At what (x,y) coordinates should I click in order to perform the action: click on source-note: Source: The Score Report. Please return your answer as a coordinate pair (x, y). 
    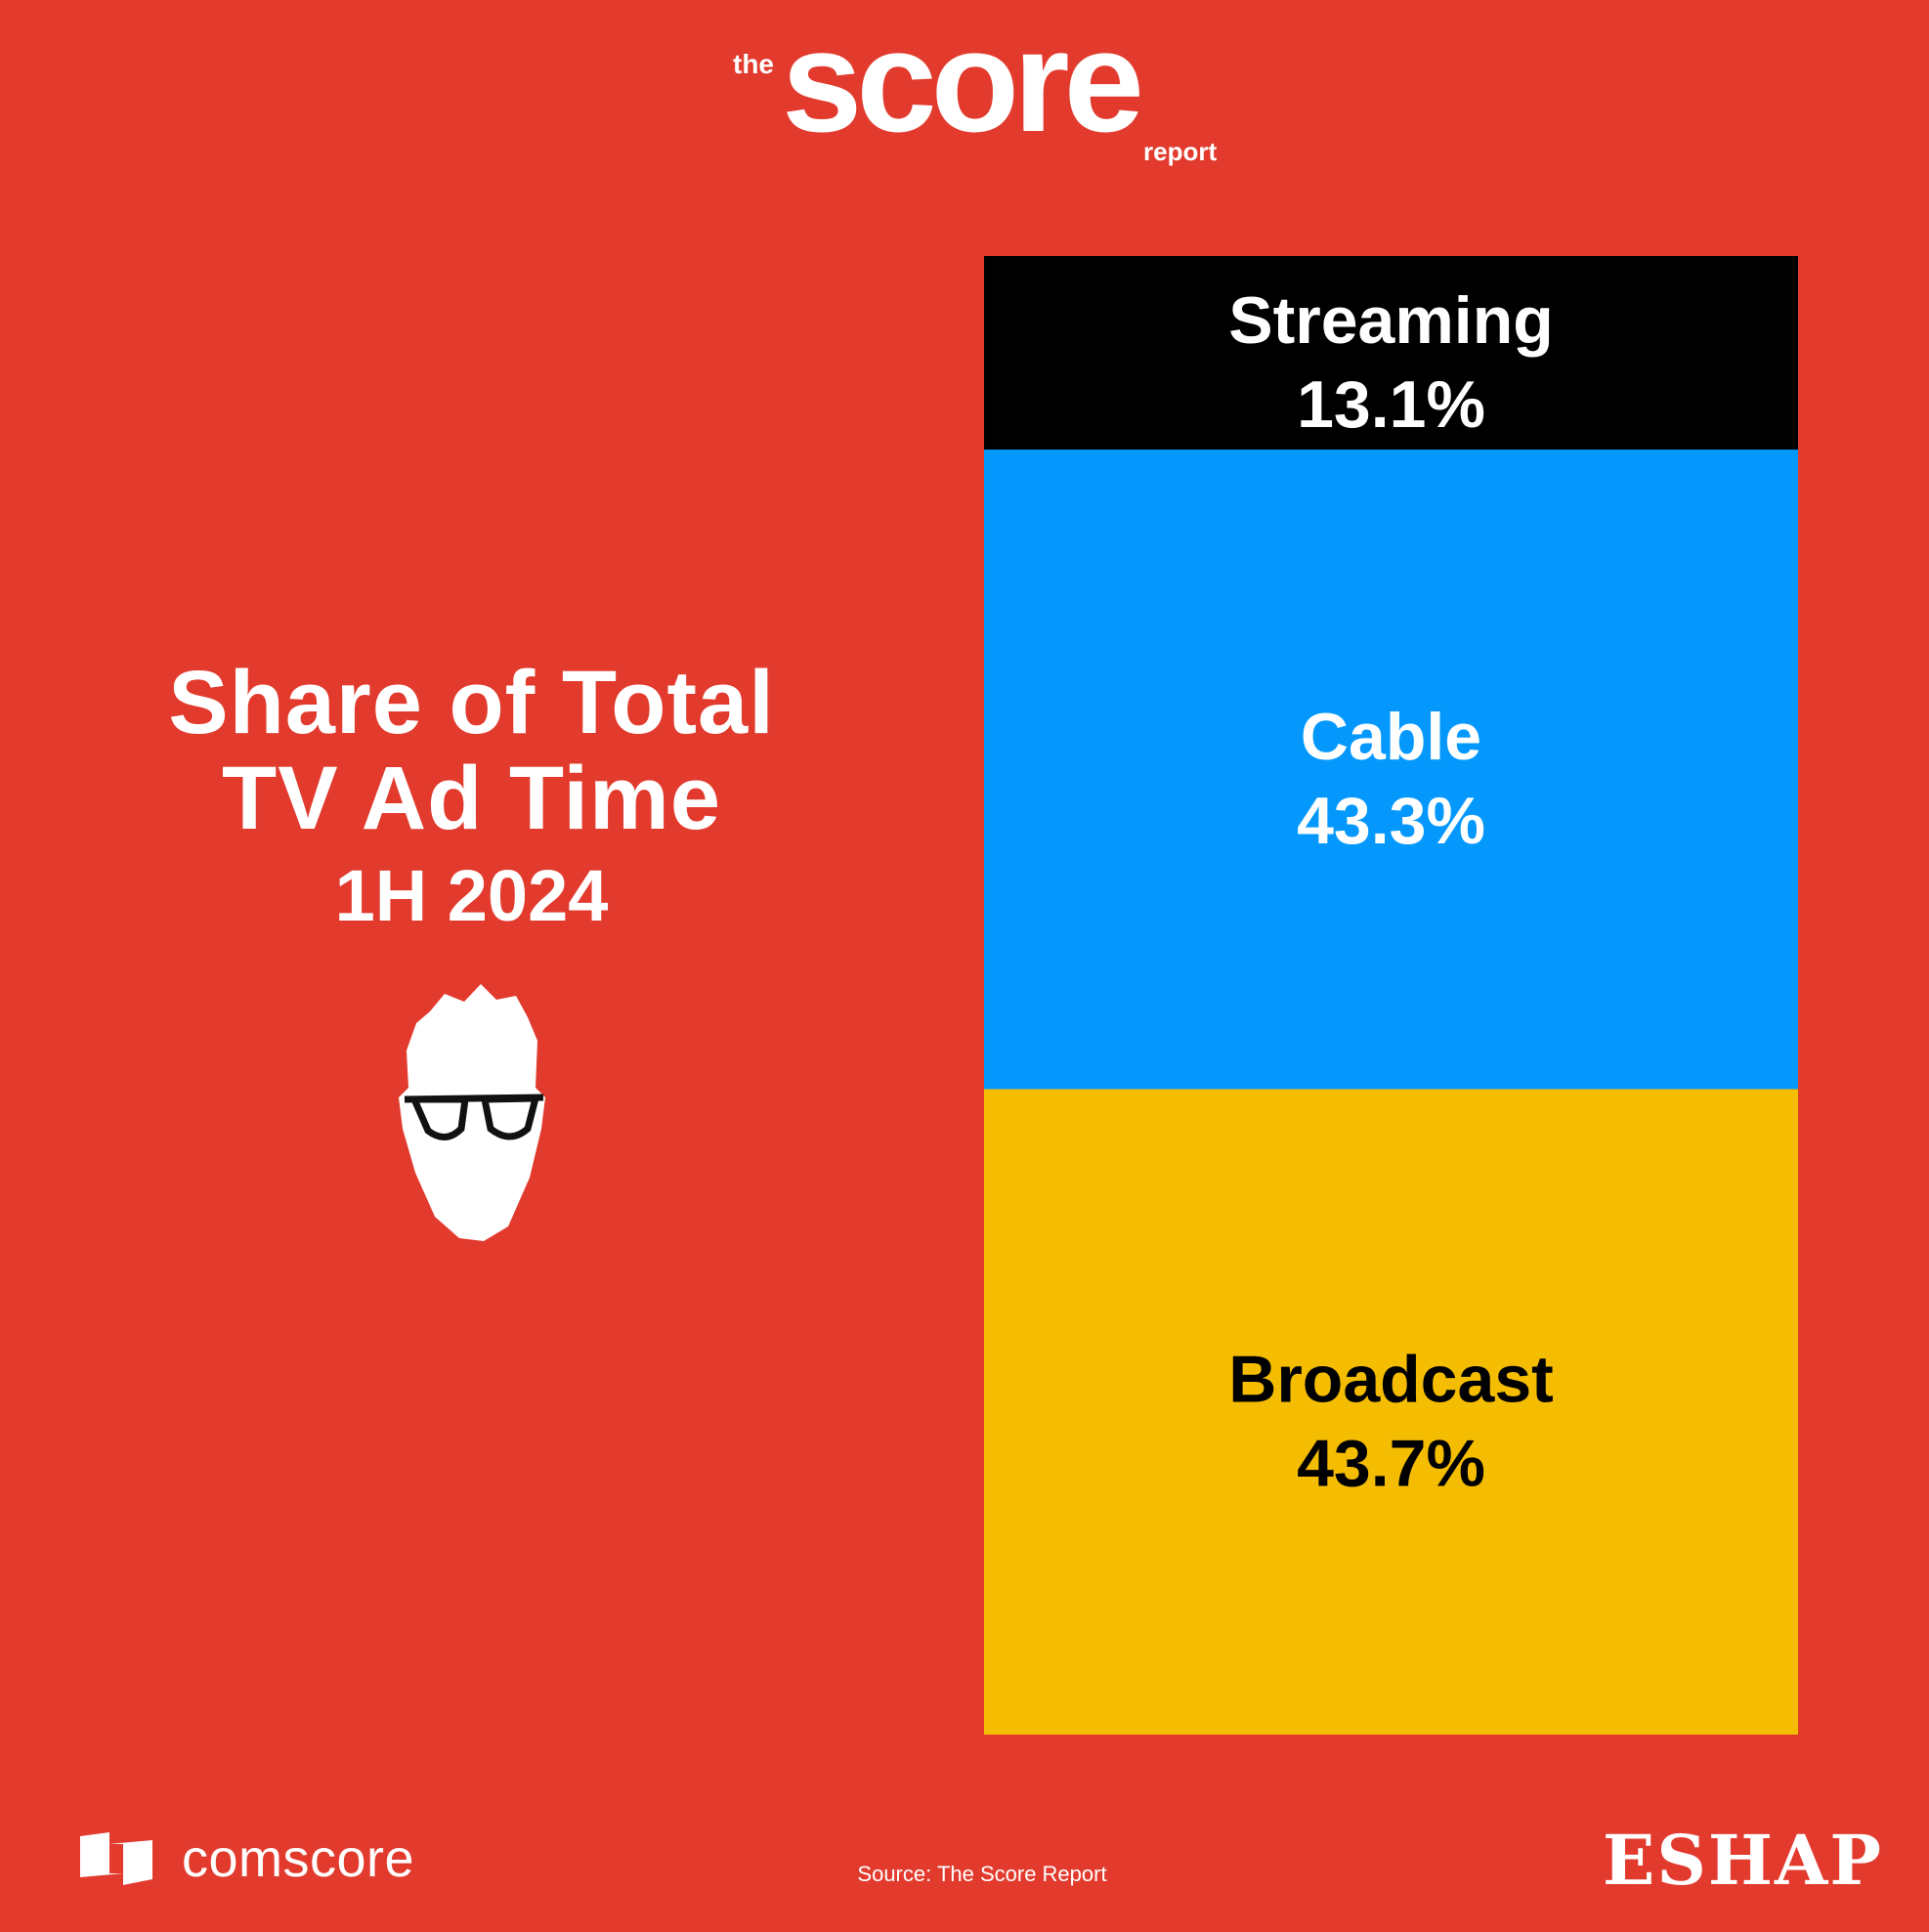
    Looking at the image, I should click on (982, 1874).